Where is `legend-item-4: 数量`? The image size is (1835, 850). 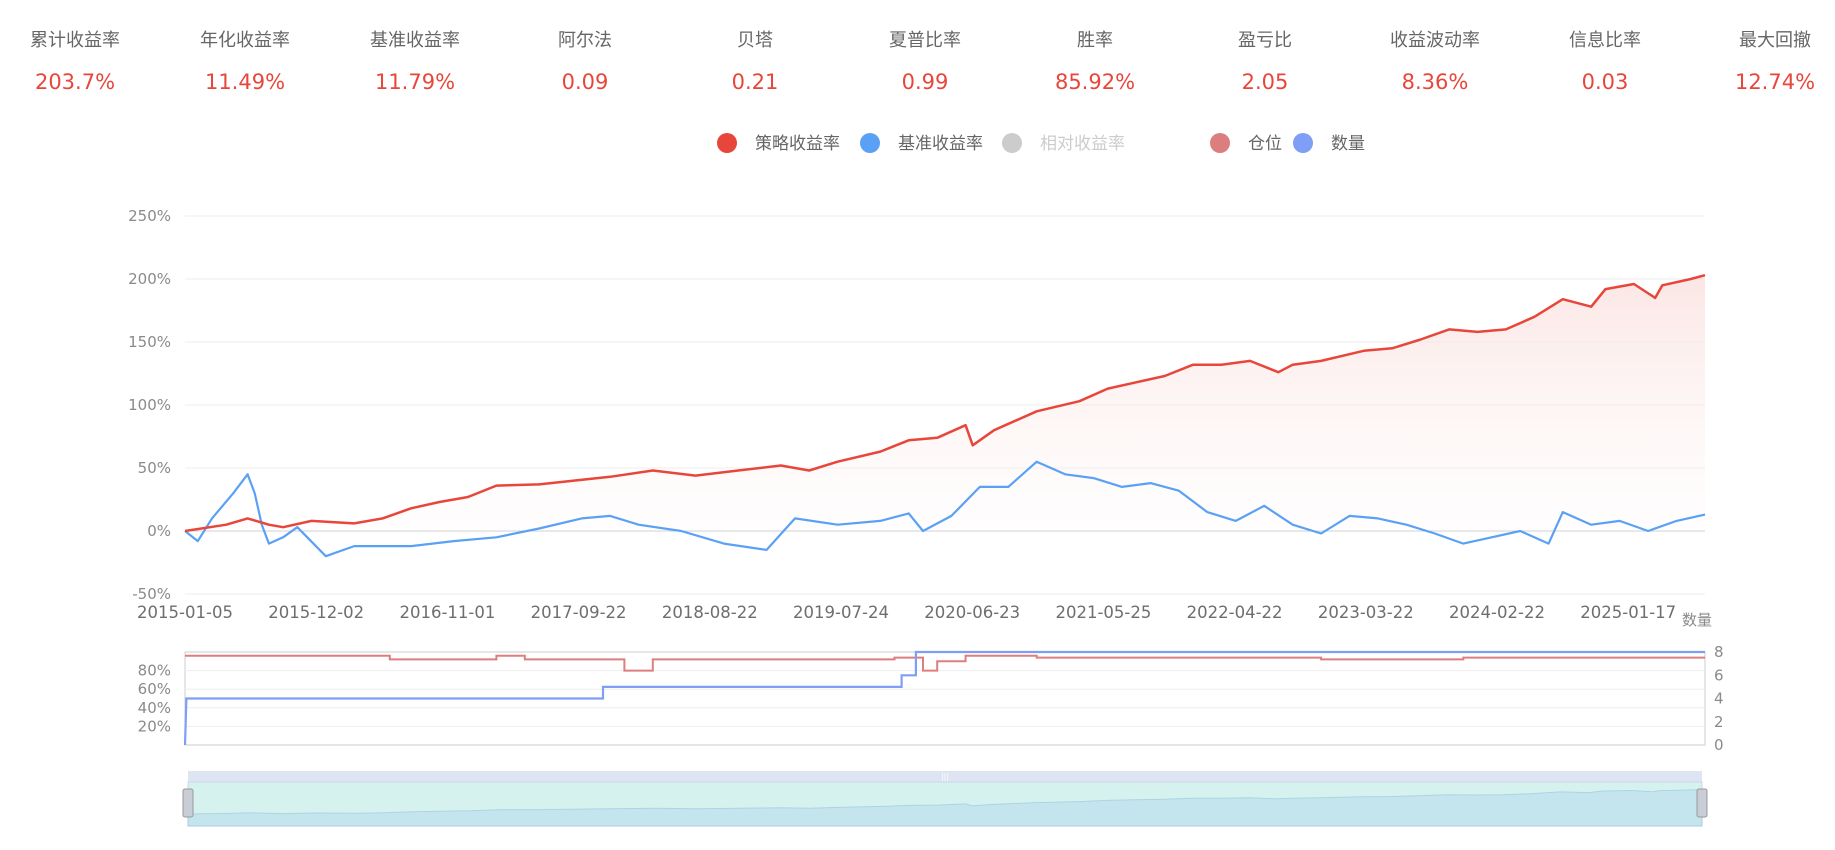
legend-item-4: 数量 is located at coordinates (1329, 143).